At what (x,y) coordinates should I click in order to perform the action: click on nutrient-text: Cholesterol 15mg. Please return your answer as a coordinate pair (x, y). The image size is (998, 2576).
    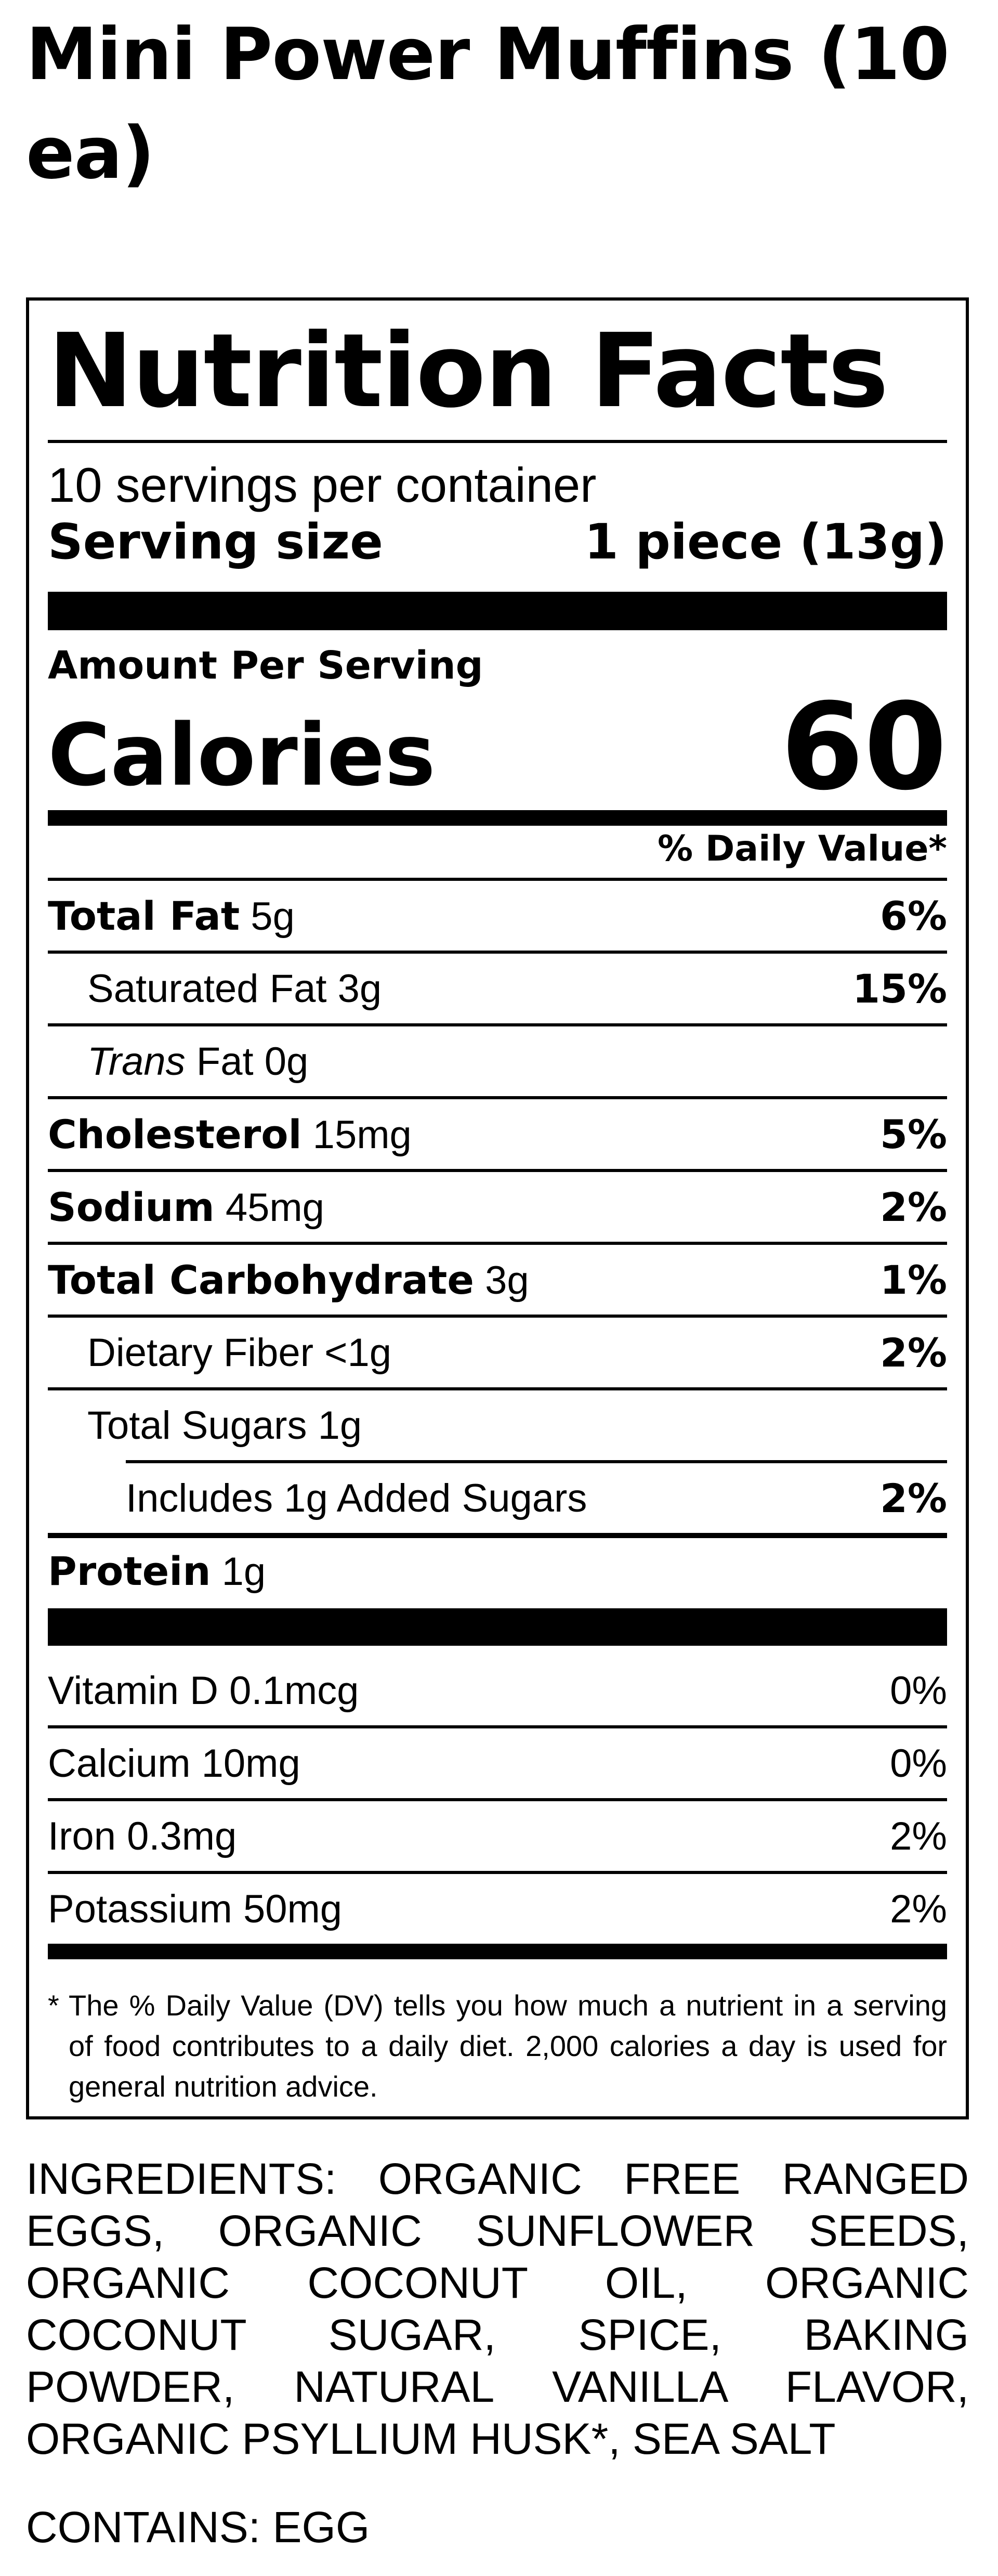
    Looking at the image, I should click on (230, 1135).